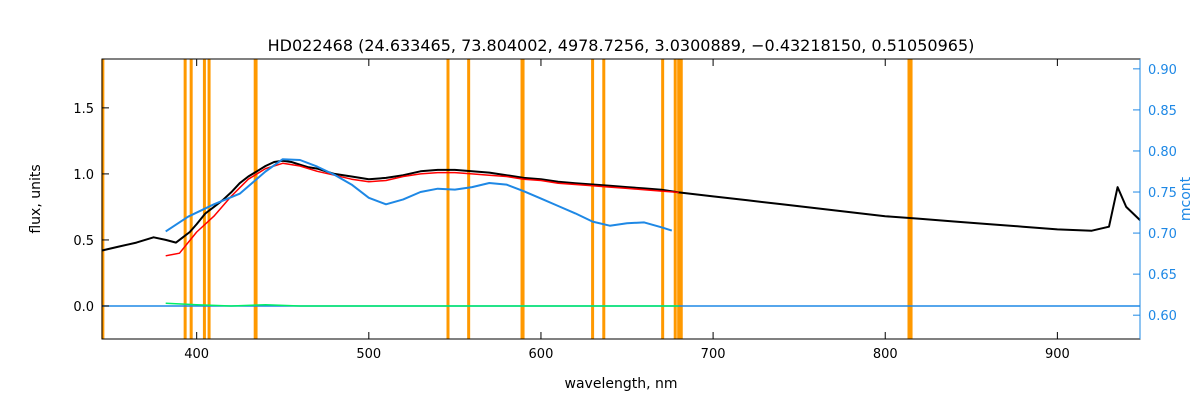 This screenshot has width=1200, height=400. What do you see at coordinates (1162, 234) in the screenshot?
I see `y2-tick-label: 0.70` at bounding box center [1162, 234].